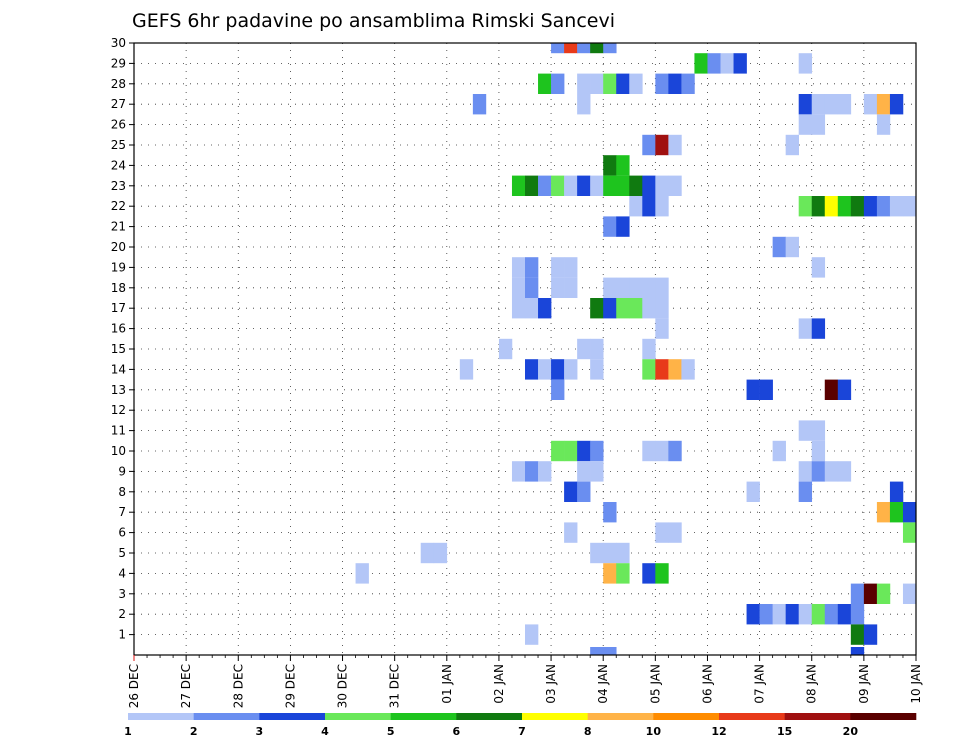 The height and width of the screenshot is (742, 960). Describe the element at coordinates (603, 684) in the screenshot. I see `x-tick-label: 04 JAN` at that location.